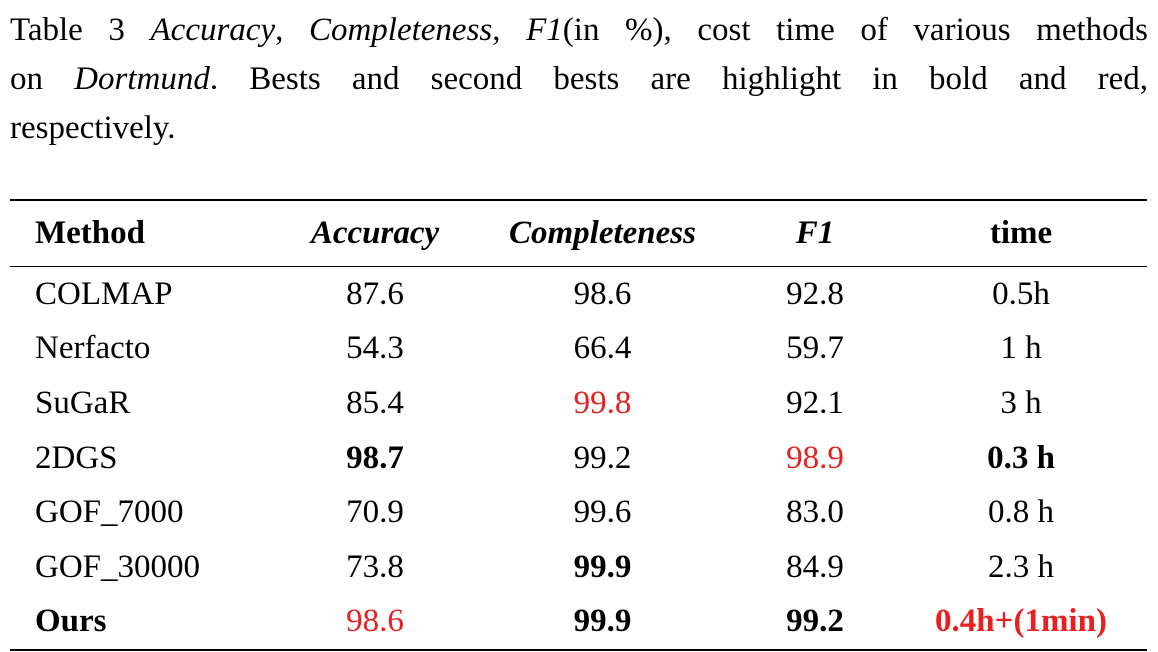  Describe the element at coordinates (1021, 512) in the screenshot. I see `cell-time: 0.8 h` at that location.